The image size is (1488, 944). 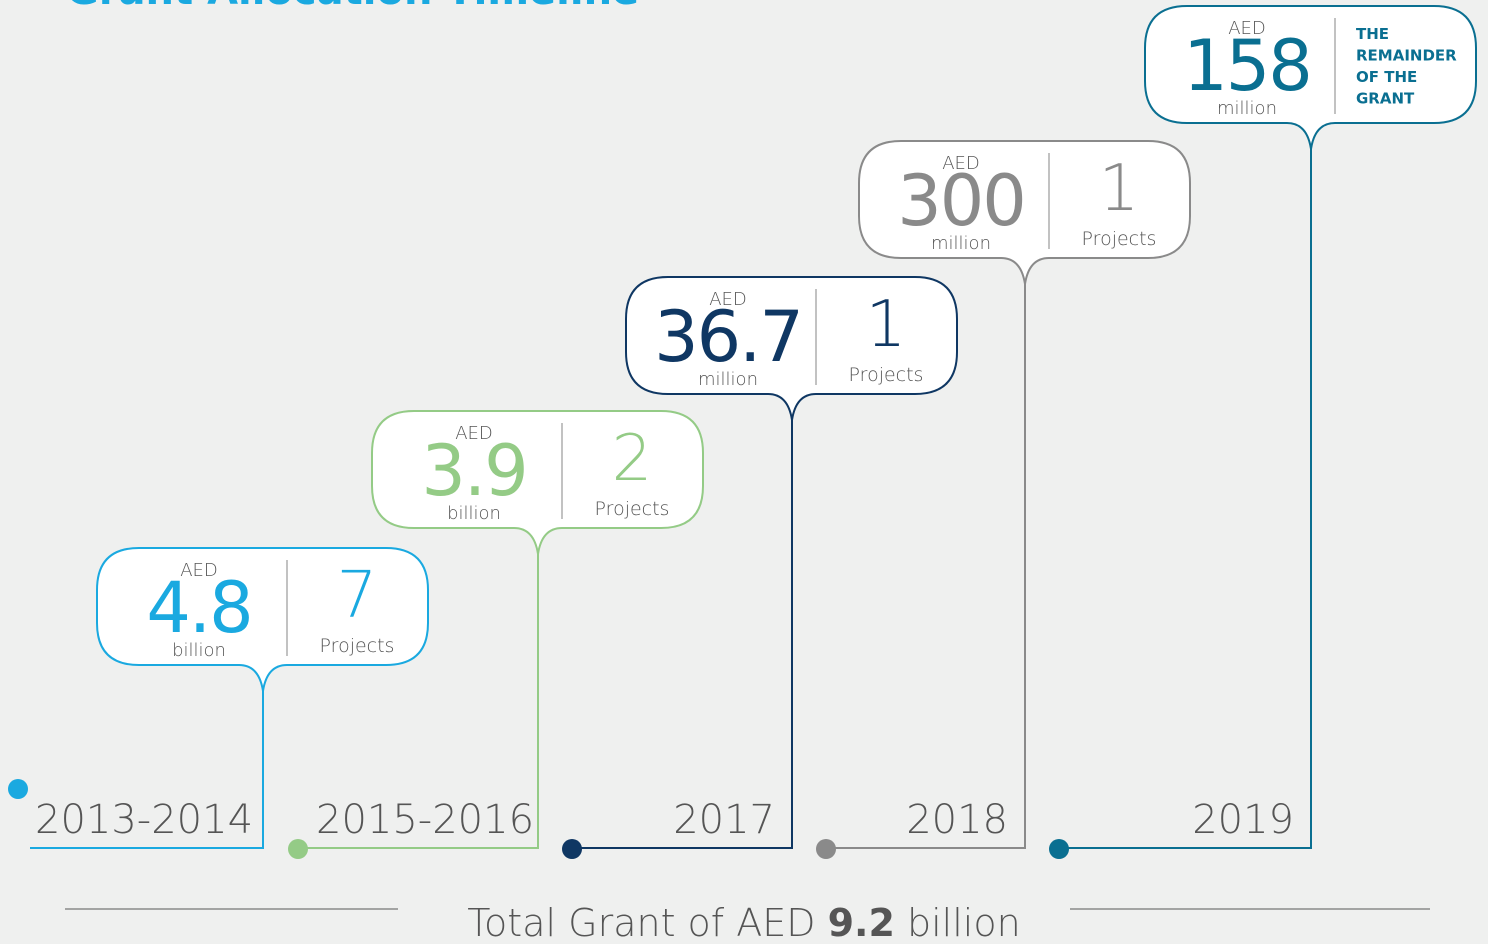 I want to click on period: 2017, so click(x=724, y=820).